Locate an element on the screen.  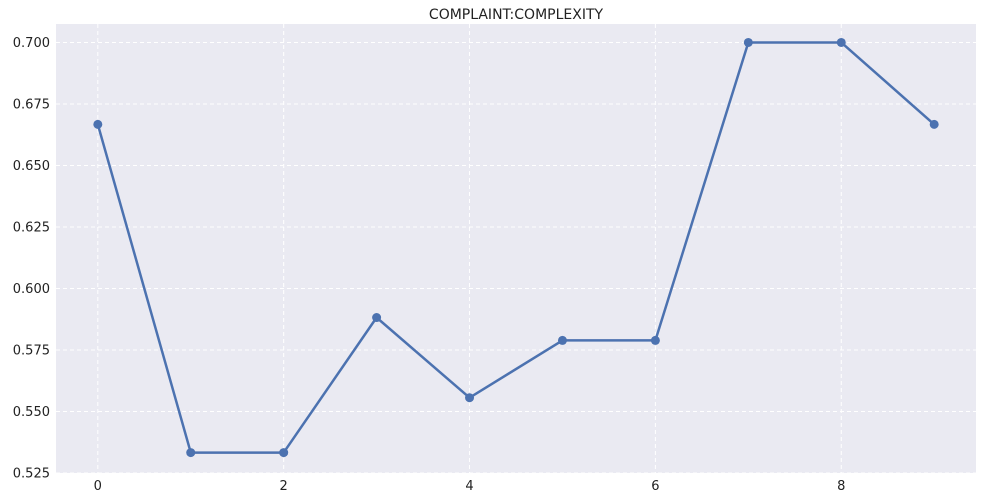
y-tick-label: 0.650 is located at coordinates (31, 166).